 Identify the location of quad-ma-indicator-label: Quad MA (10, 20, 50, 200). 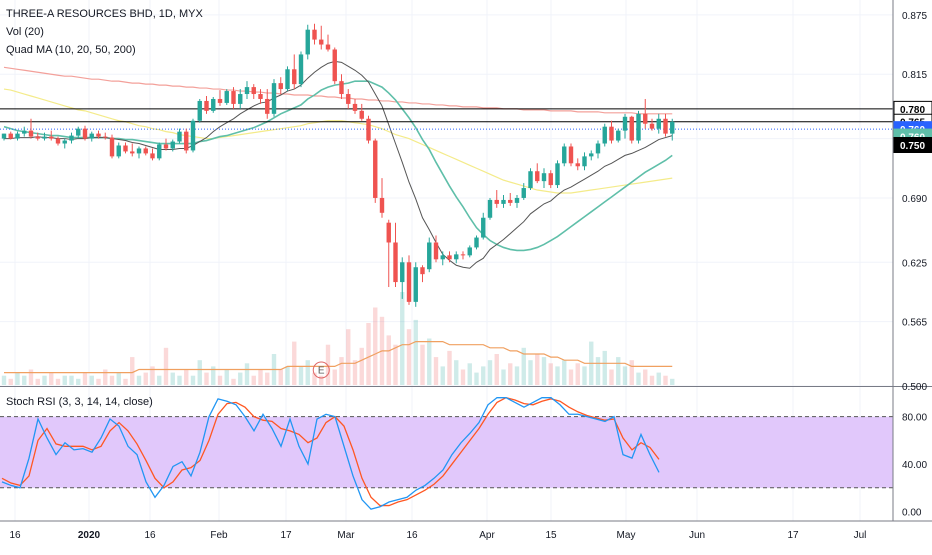
(71, 50).